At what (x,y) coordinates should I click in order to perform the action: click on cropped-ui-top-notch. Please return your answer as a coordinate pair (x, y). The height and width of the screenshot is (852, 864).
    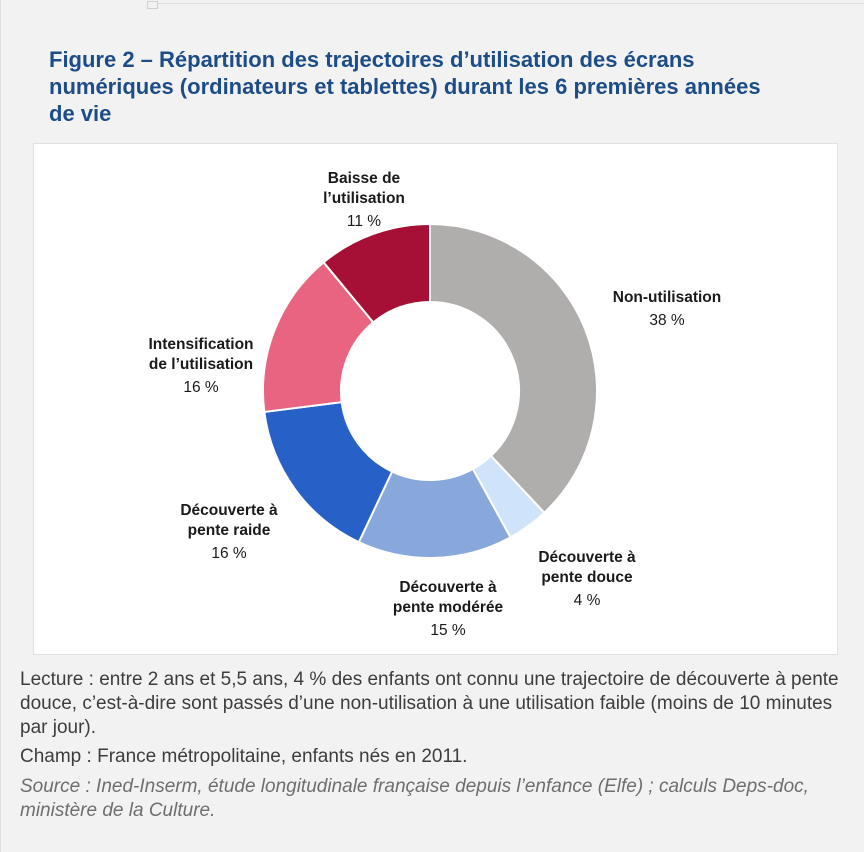
    Looking at the image, I should click on (152, 5).